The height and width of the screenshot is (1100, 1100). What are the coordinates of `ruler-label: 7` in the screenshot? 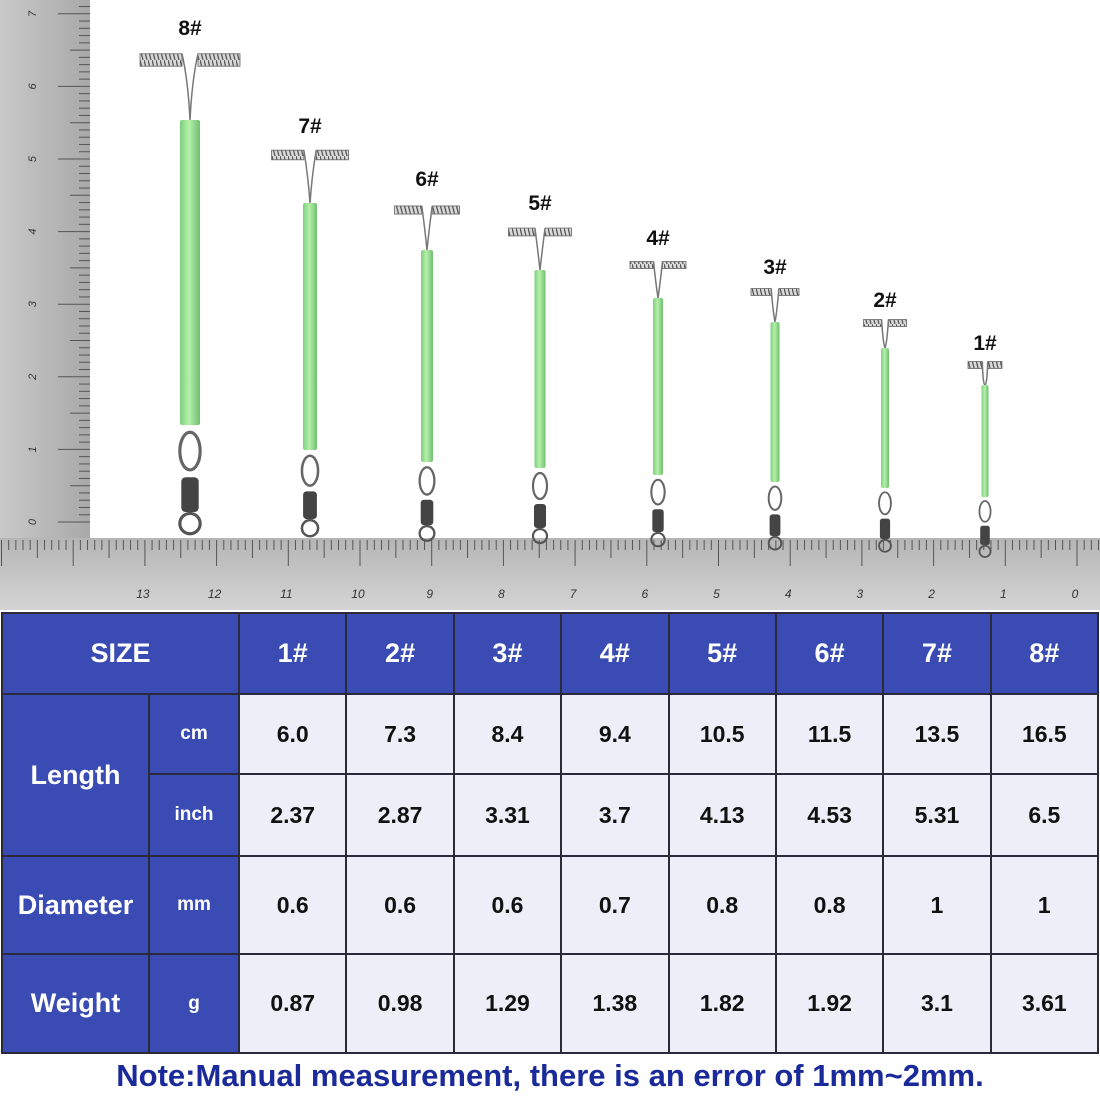 It's located at (574, 594).